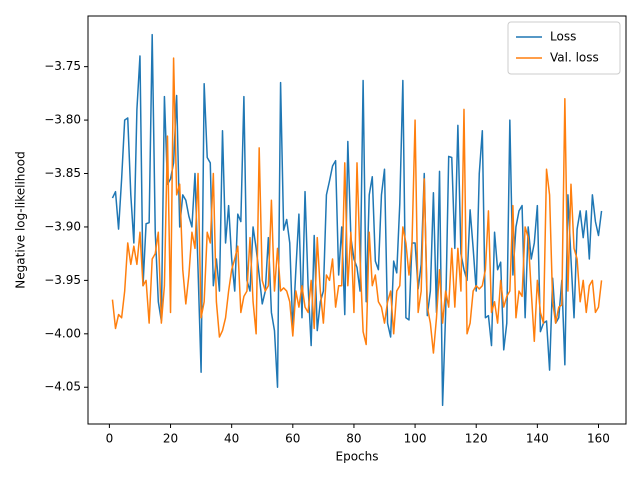  What do you see at coordinates (62, 120) in the screenshot?
I see `y-tick-label: −3.80` at bounding box center [62, 120].